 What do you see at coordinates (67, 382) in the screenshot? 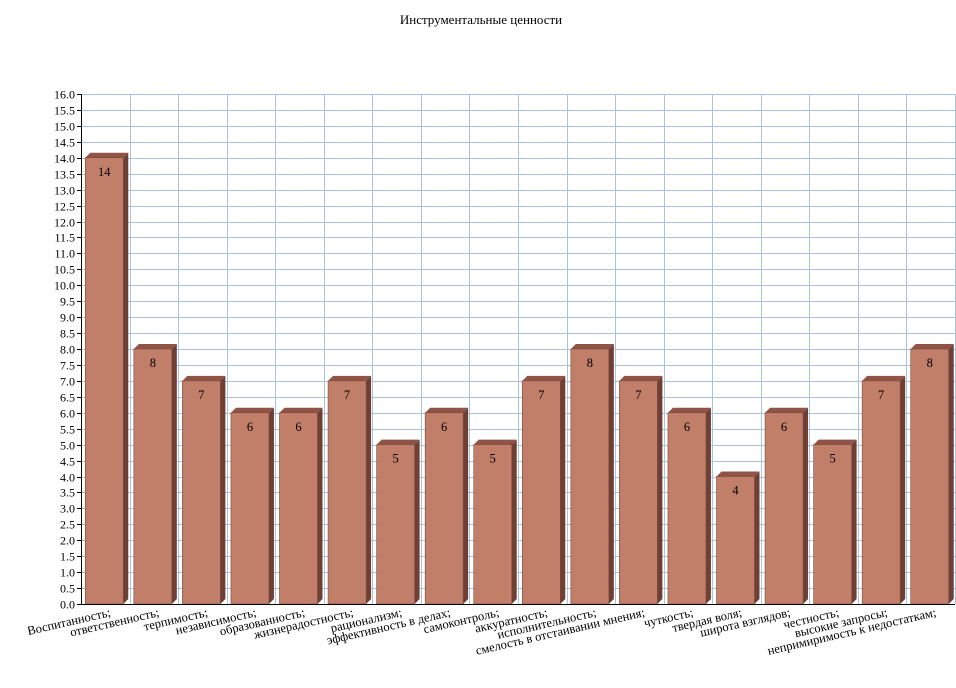
I see `y-tick-label: 7.0` at bounding box center [67, 382].